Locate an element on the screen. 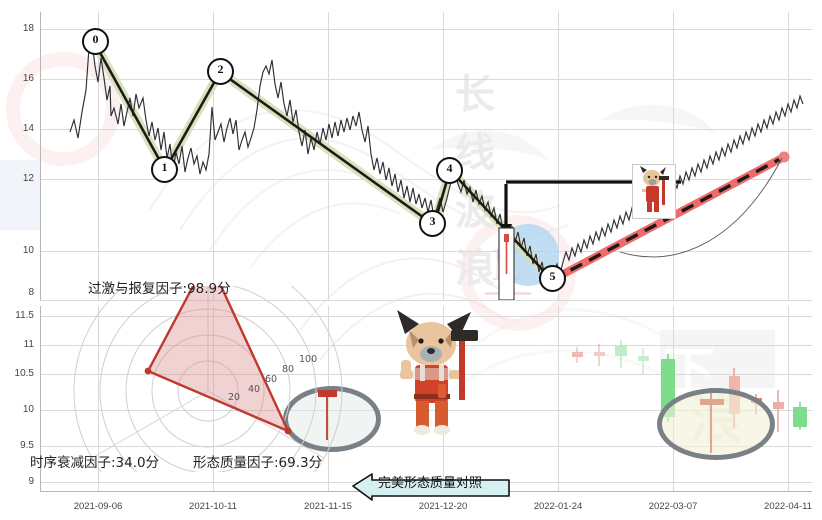  wave-node-5: 5 is located at coordinates (552, 278).